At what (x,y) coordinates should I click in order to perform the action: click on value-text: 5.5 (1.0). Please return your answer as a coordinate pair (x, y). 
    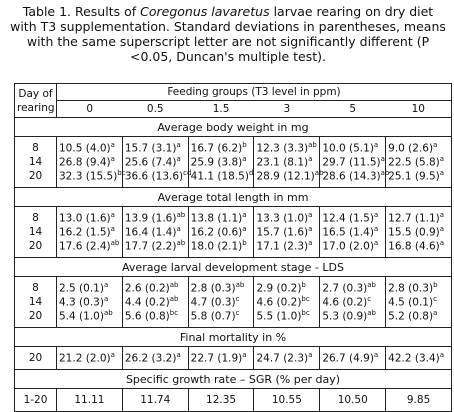
    Looking at the image, I should click on (279, 316).